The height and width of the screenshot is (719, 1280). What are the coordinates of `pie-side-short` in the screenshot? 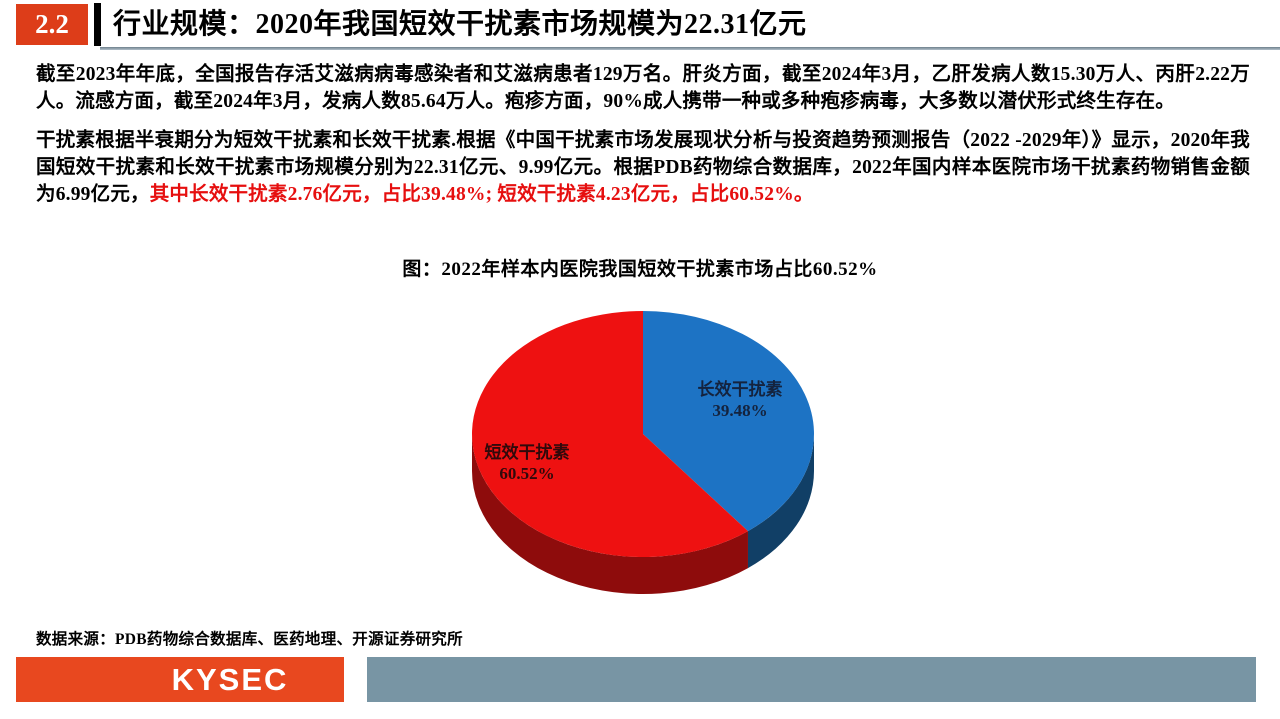 It's located at (610, 514).